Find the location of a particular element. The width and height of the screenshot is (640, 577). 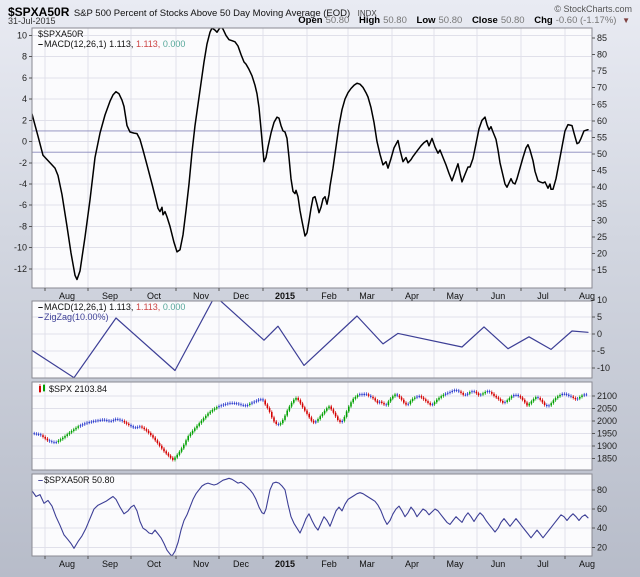

axis-tick-label: 50 is located at coordinates (602, 154).